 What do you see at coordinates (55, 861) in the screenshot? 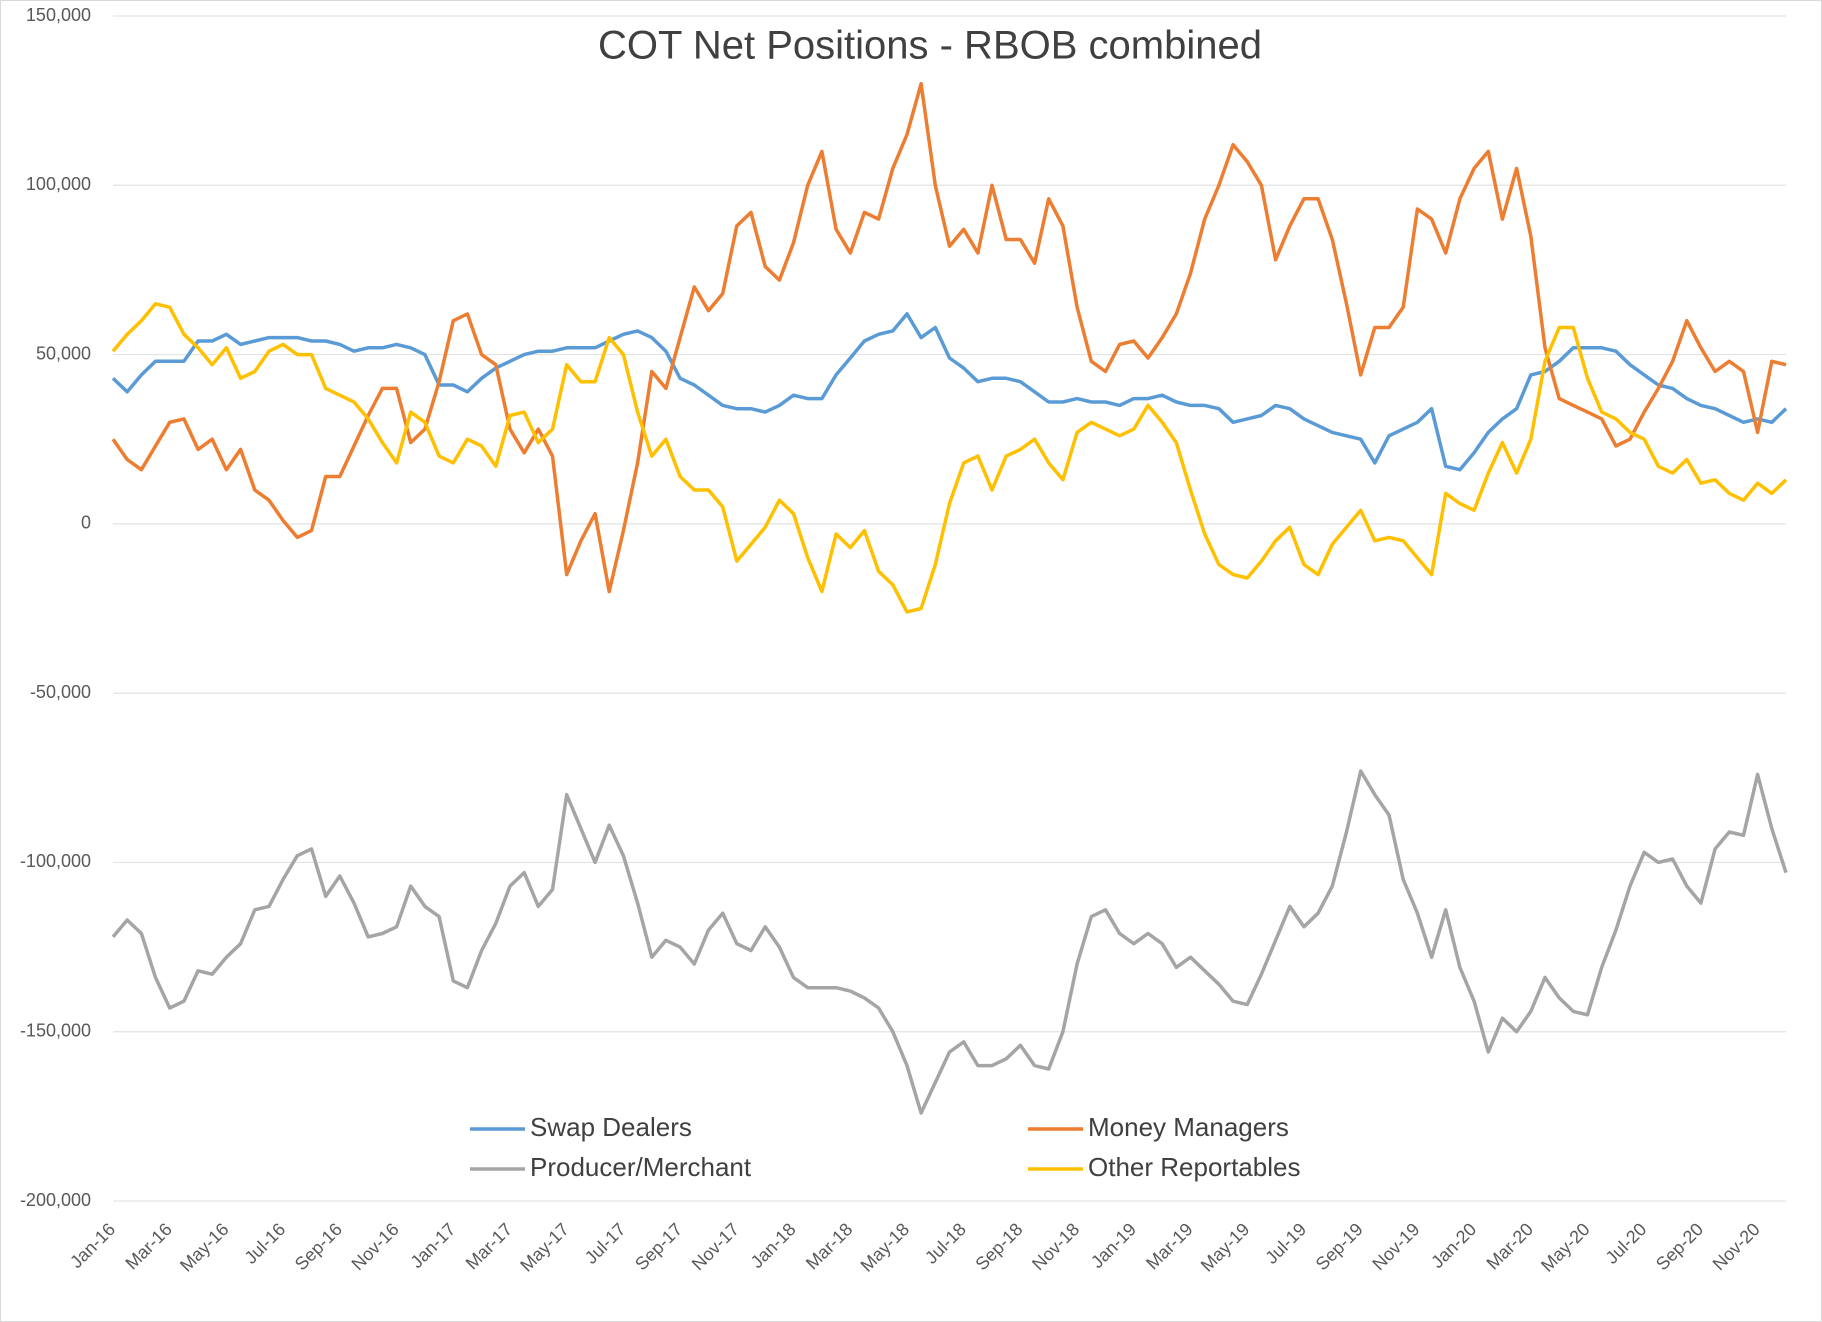
I see `y-tick-label: -100,000` at bounding box center [55, 861].